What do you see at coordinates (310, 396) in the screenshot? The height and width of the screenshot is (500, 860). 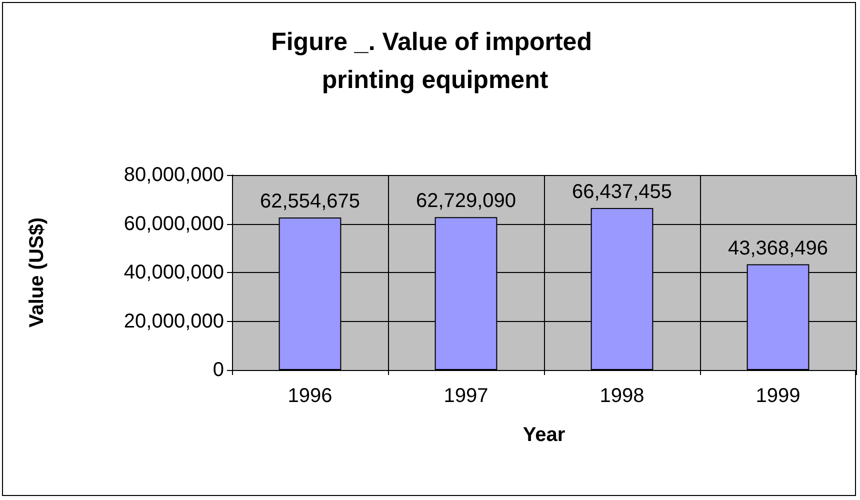 I see `x-tick-label: 1996` at bounding box center [310, 396].